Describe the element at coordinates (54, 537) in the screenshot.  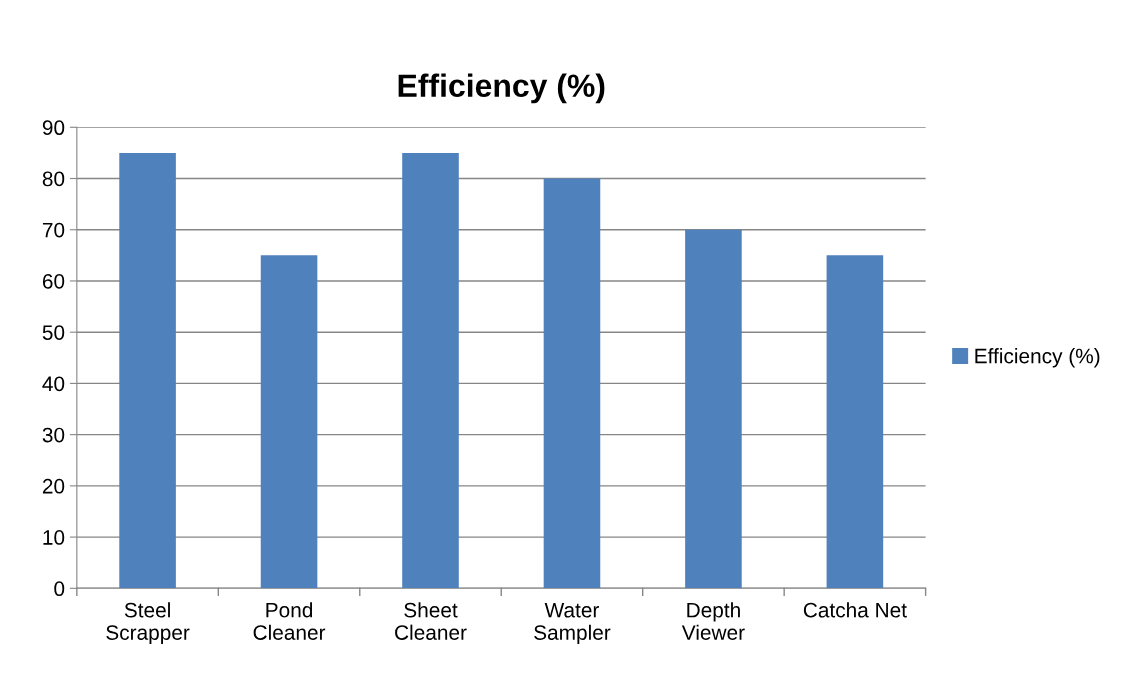
I see `y-tick-label: 10` at that location.